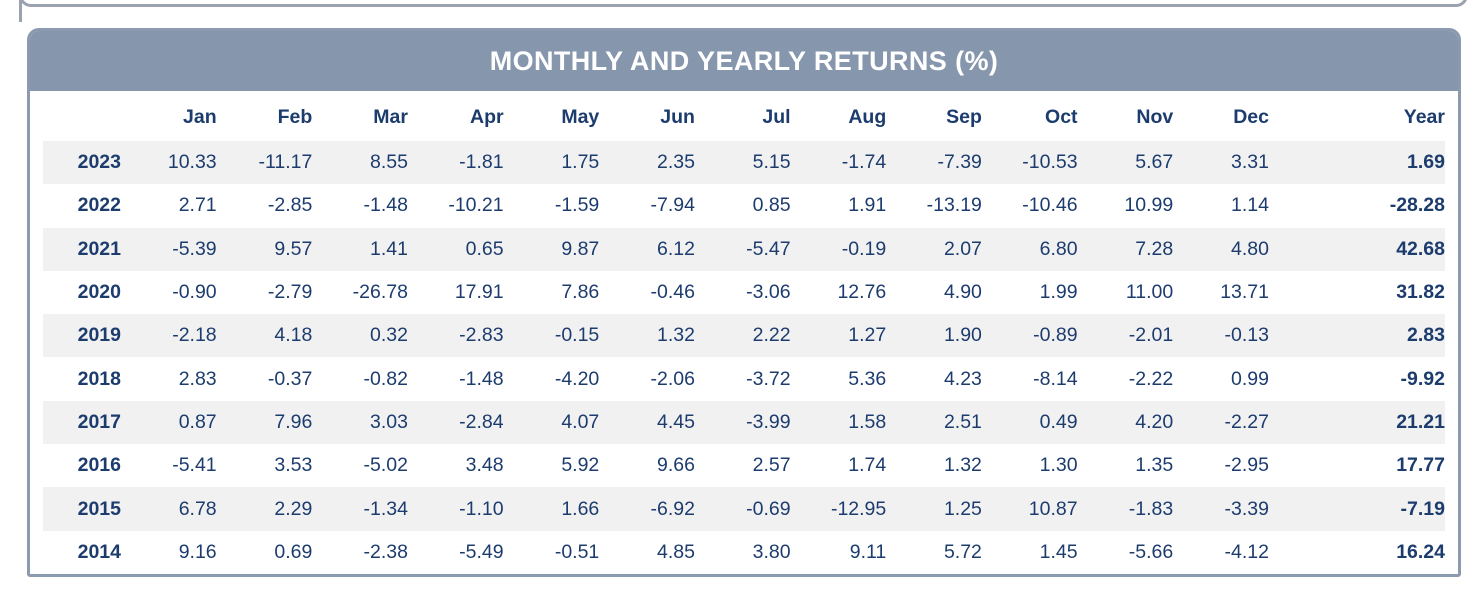  What do you see at coordinates (99, 551) in the screenshot?
I see `row-year-label: 2014` at bounding box center [99, 551].